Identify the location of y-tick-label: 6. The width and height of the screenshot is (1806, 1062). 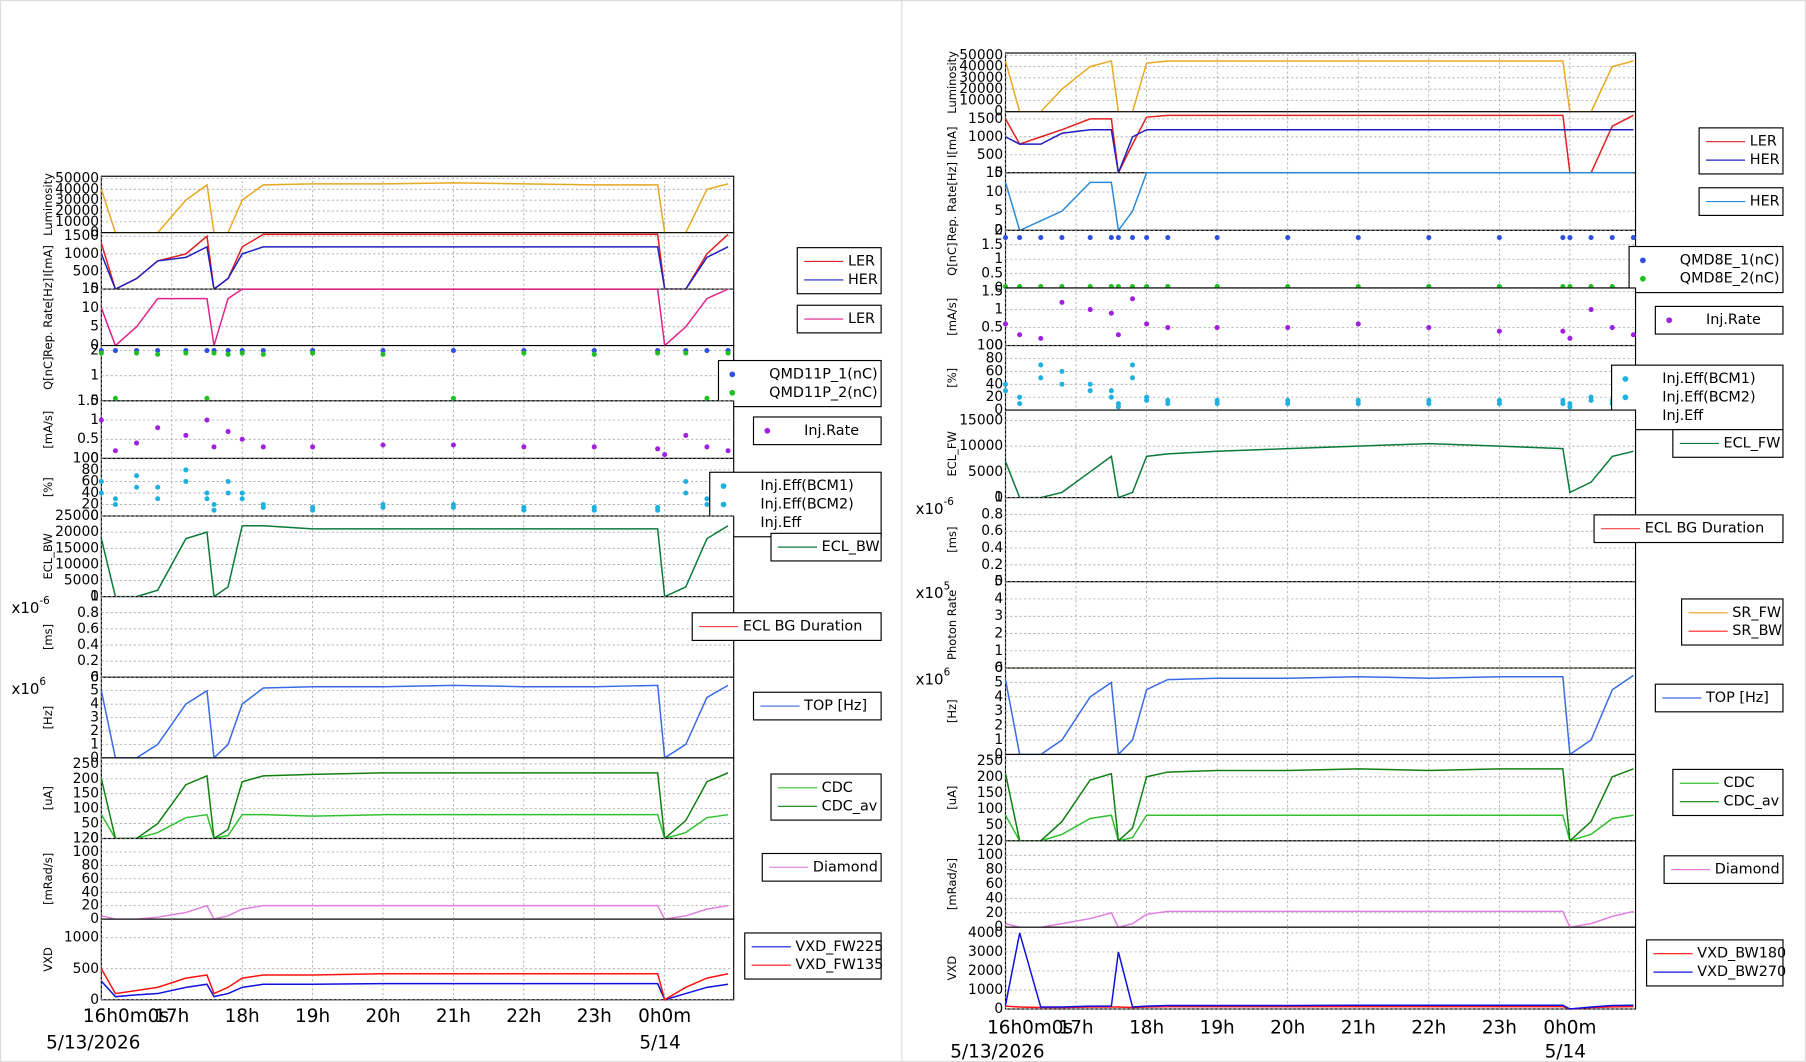
(94, 677).